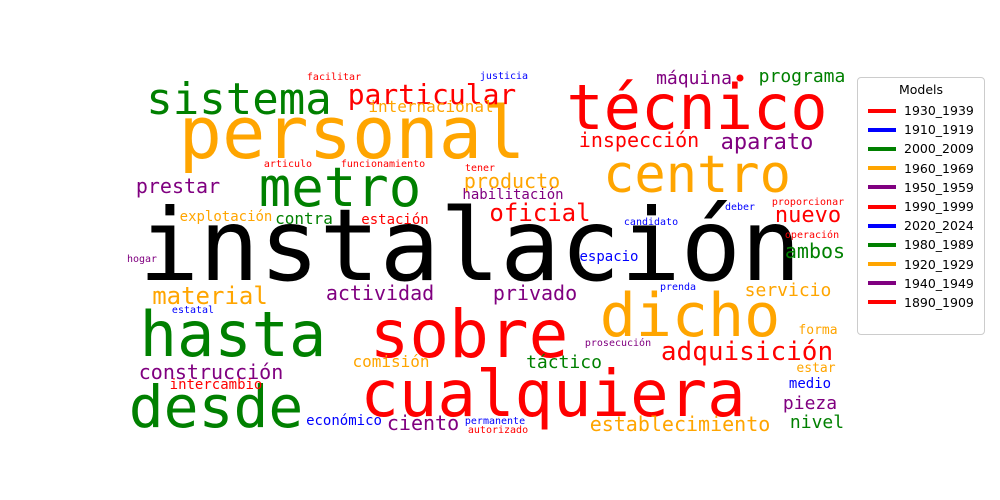 The width and height of the screenshot is (1000, 500). I want to click on cloud-word: adquisición, so click(747, 352).